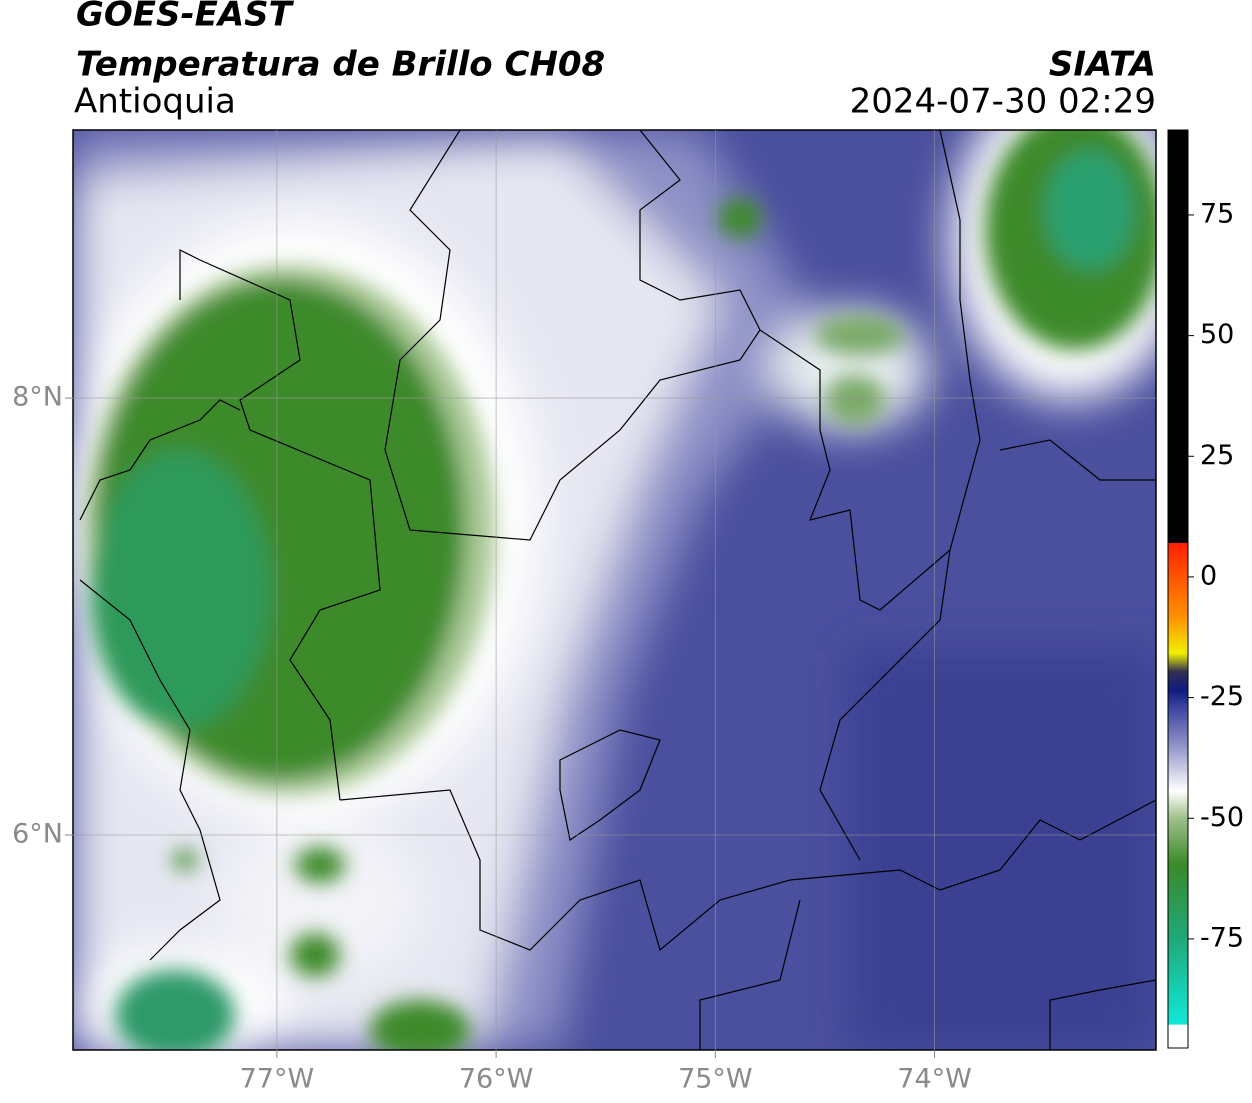 The height and width of the screenshot is (1103, 1252). I want to click on x-tick-label: 77°W, so click(277, 1079).